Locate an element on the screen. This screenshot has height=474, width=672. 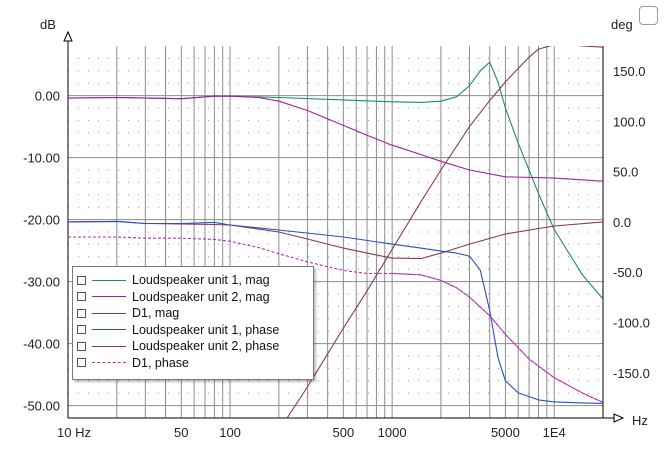
y-right-tick-label: 100.0 is located at coordinates (629, 121).